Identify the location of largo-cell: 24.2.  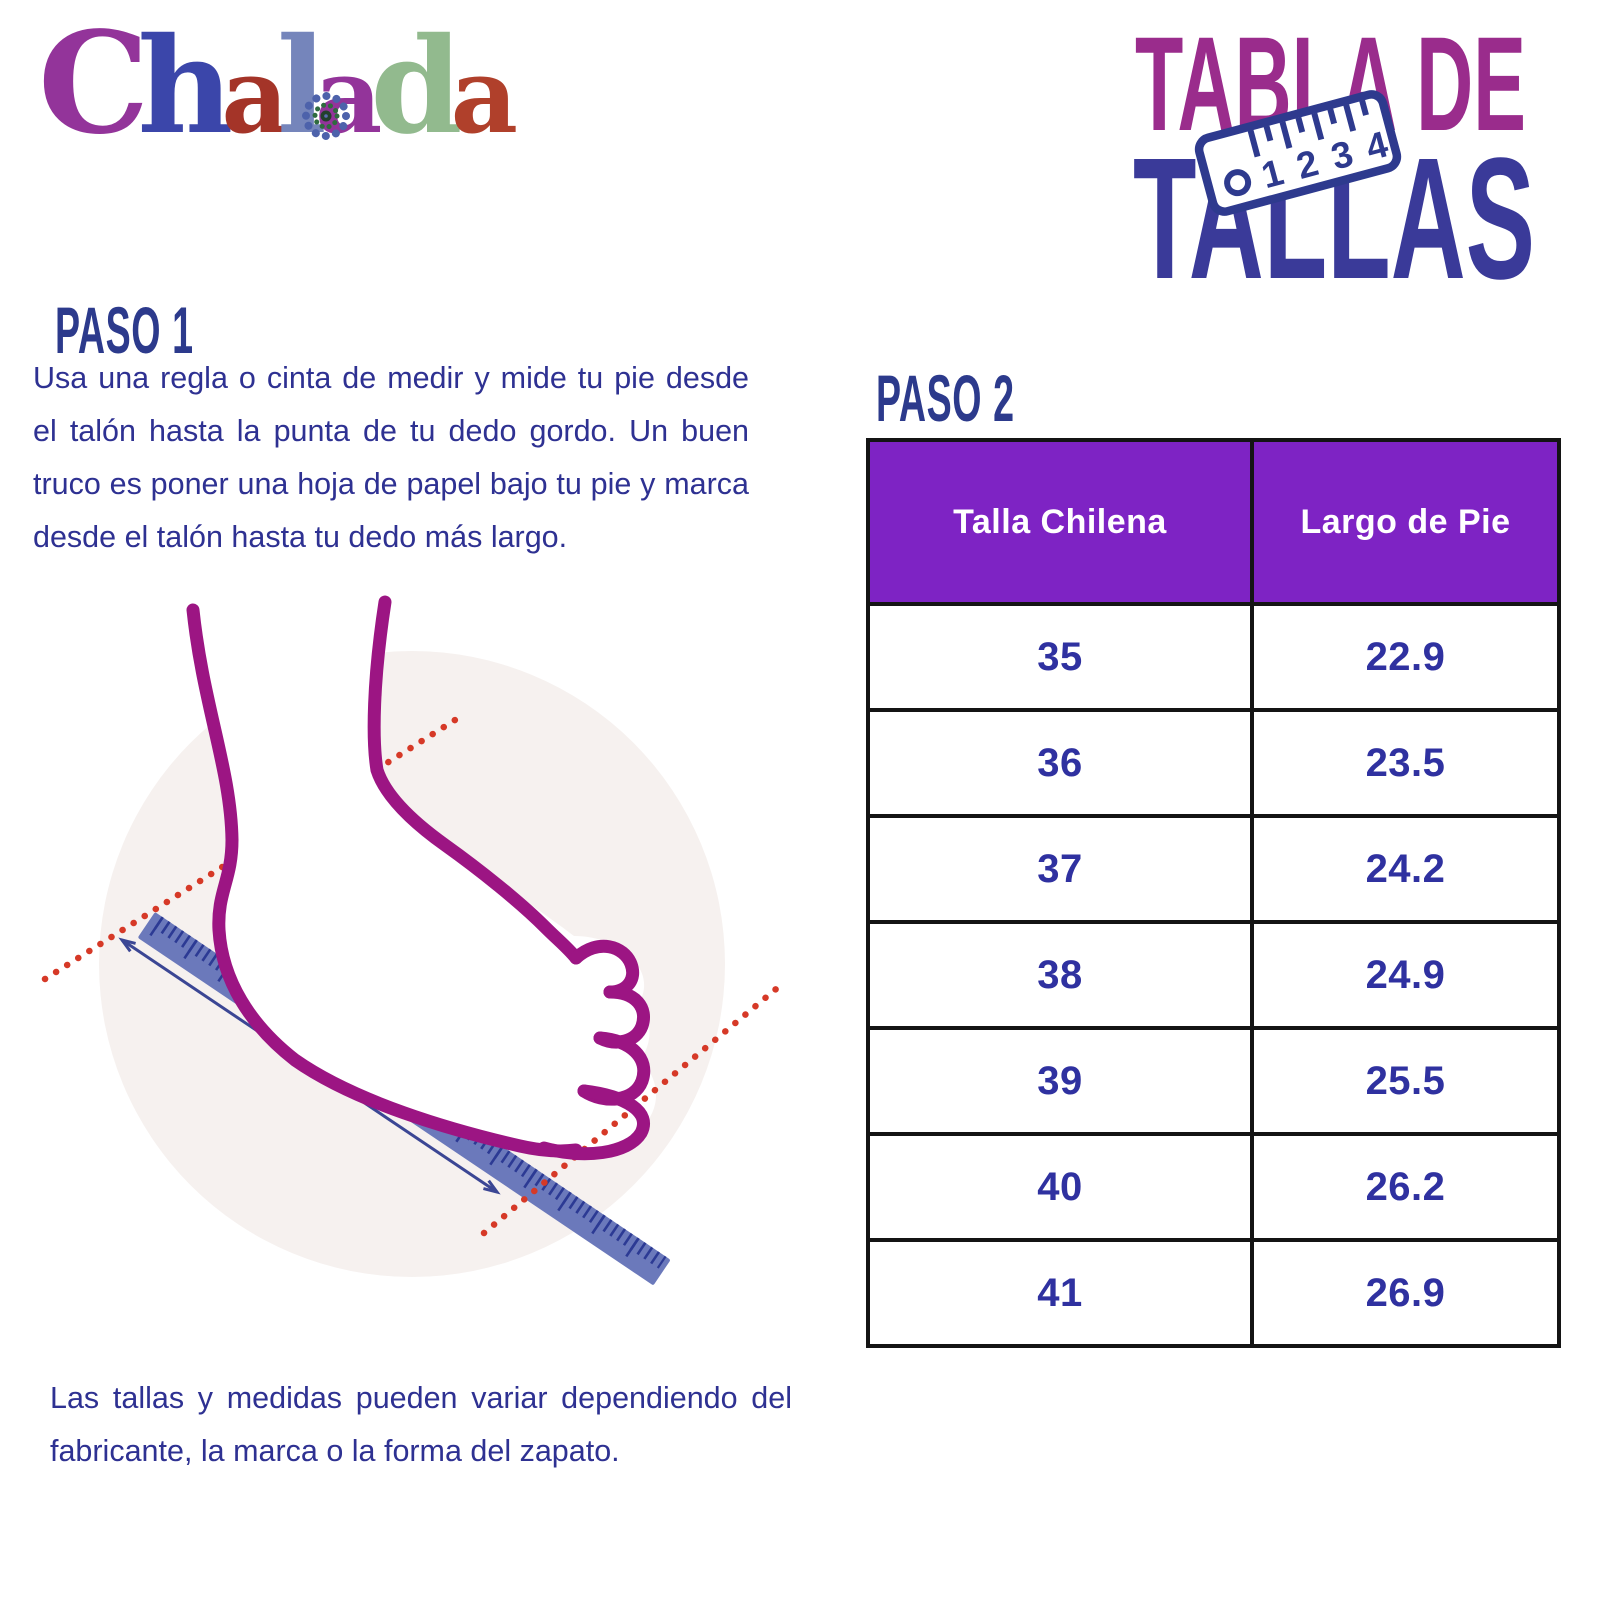
(1405, 869).